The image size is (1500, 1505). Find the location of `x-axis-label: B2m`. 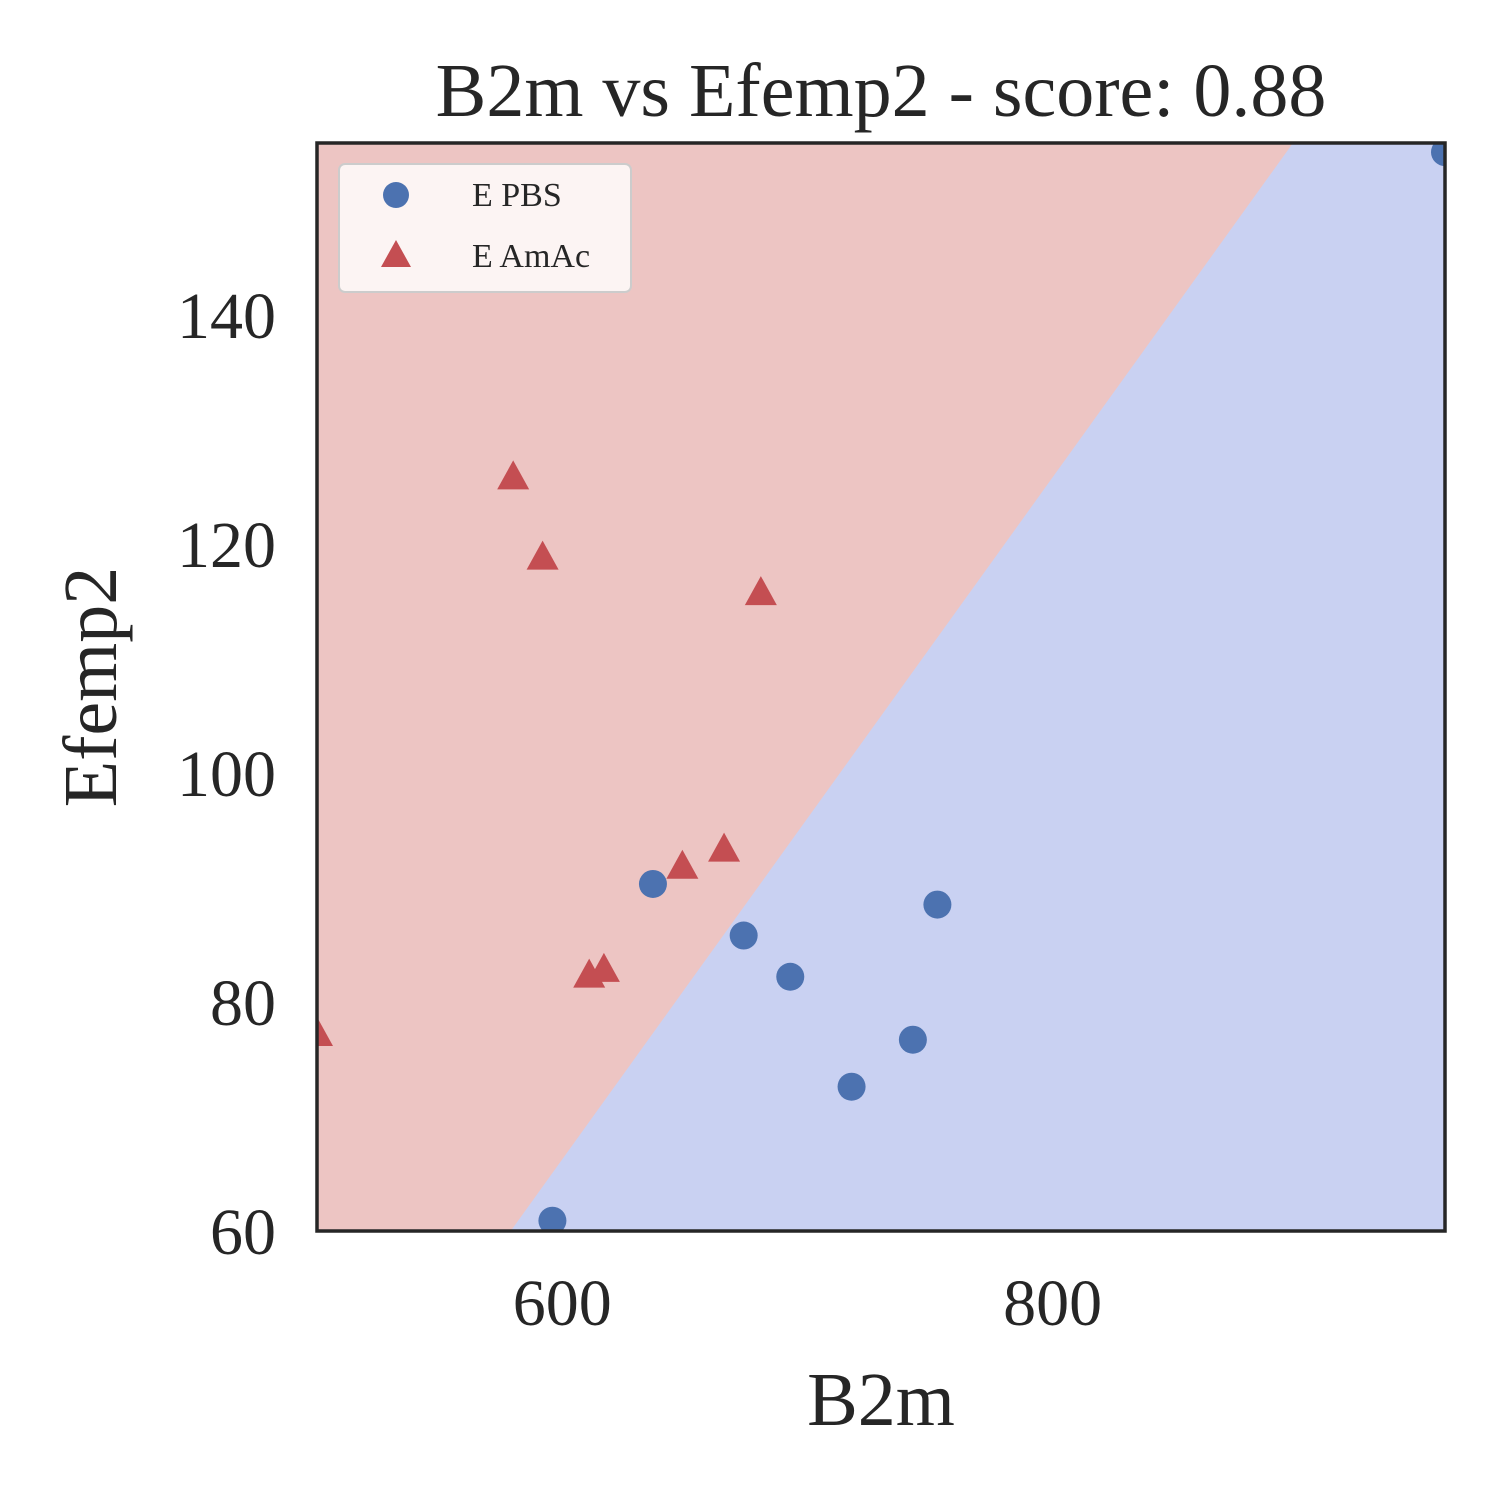

x-axis-label: B2m is located at coordinates (881, 1400).